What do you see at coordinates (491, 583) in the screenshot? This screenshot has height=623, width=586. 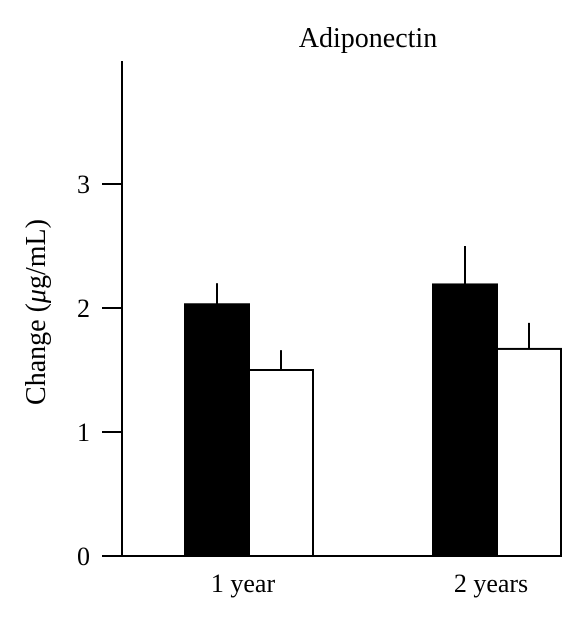 I see `x-tick-label: 2 years` at bounding box center [491, 583].